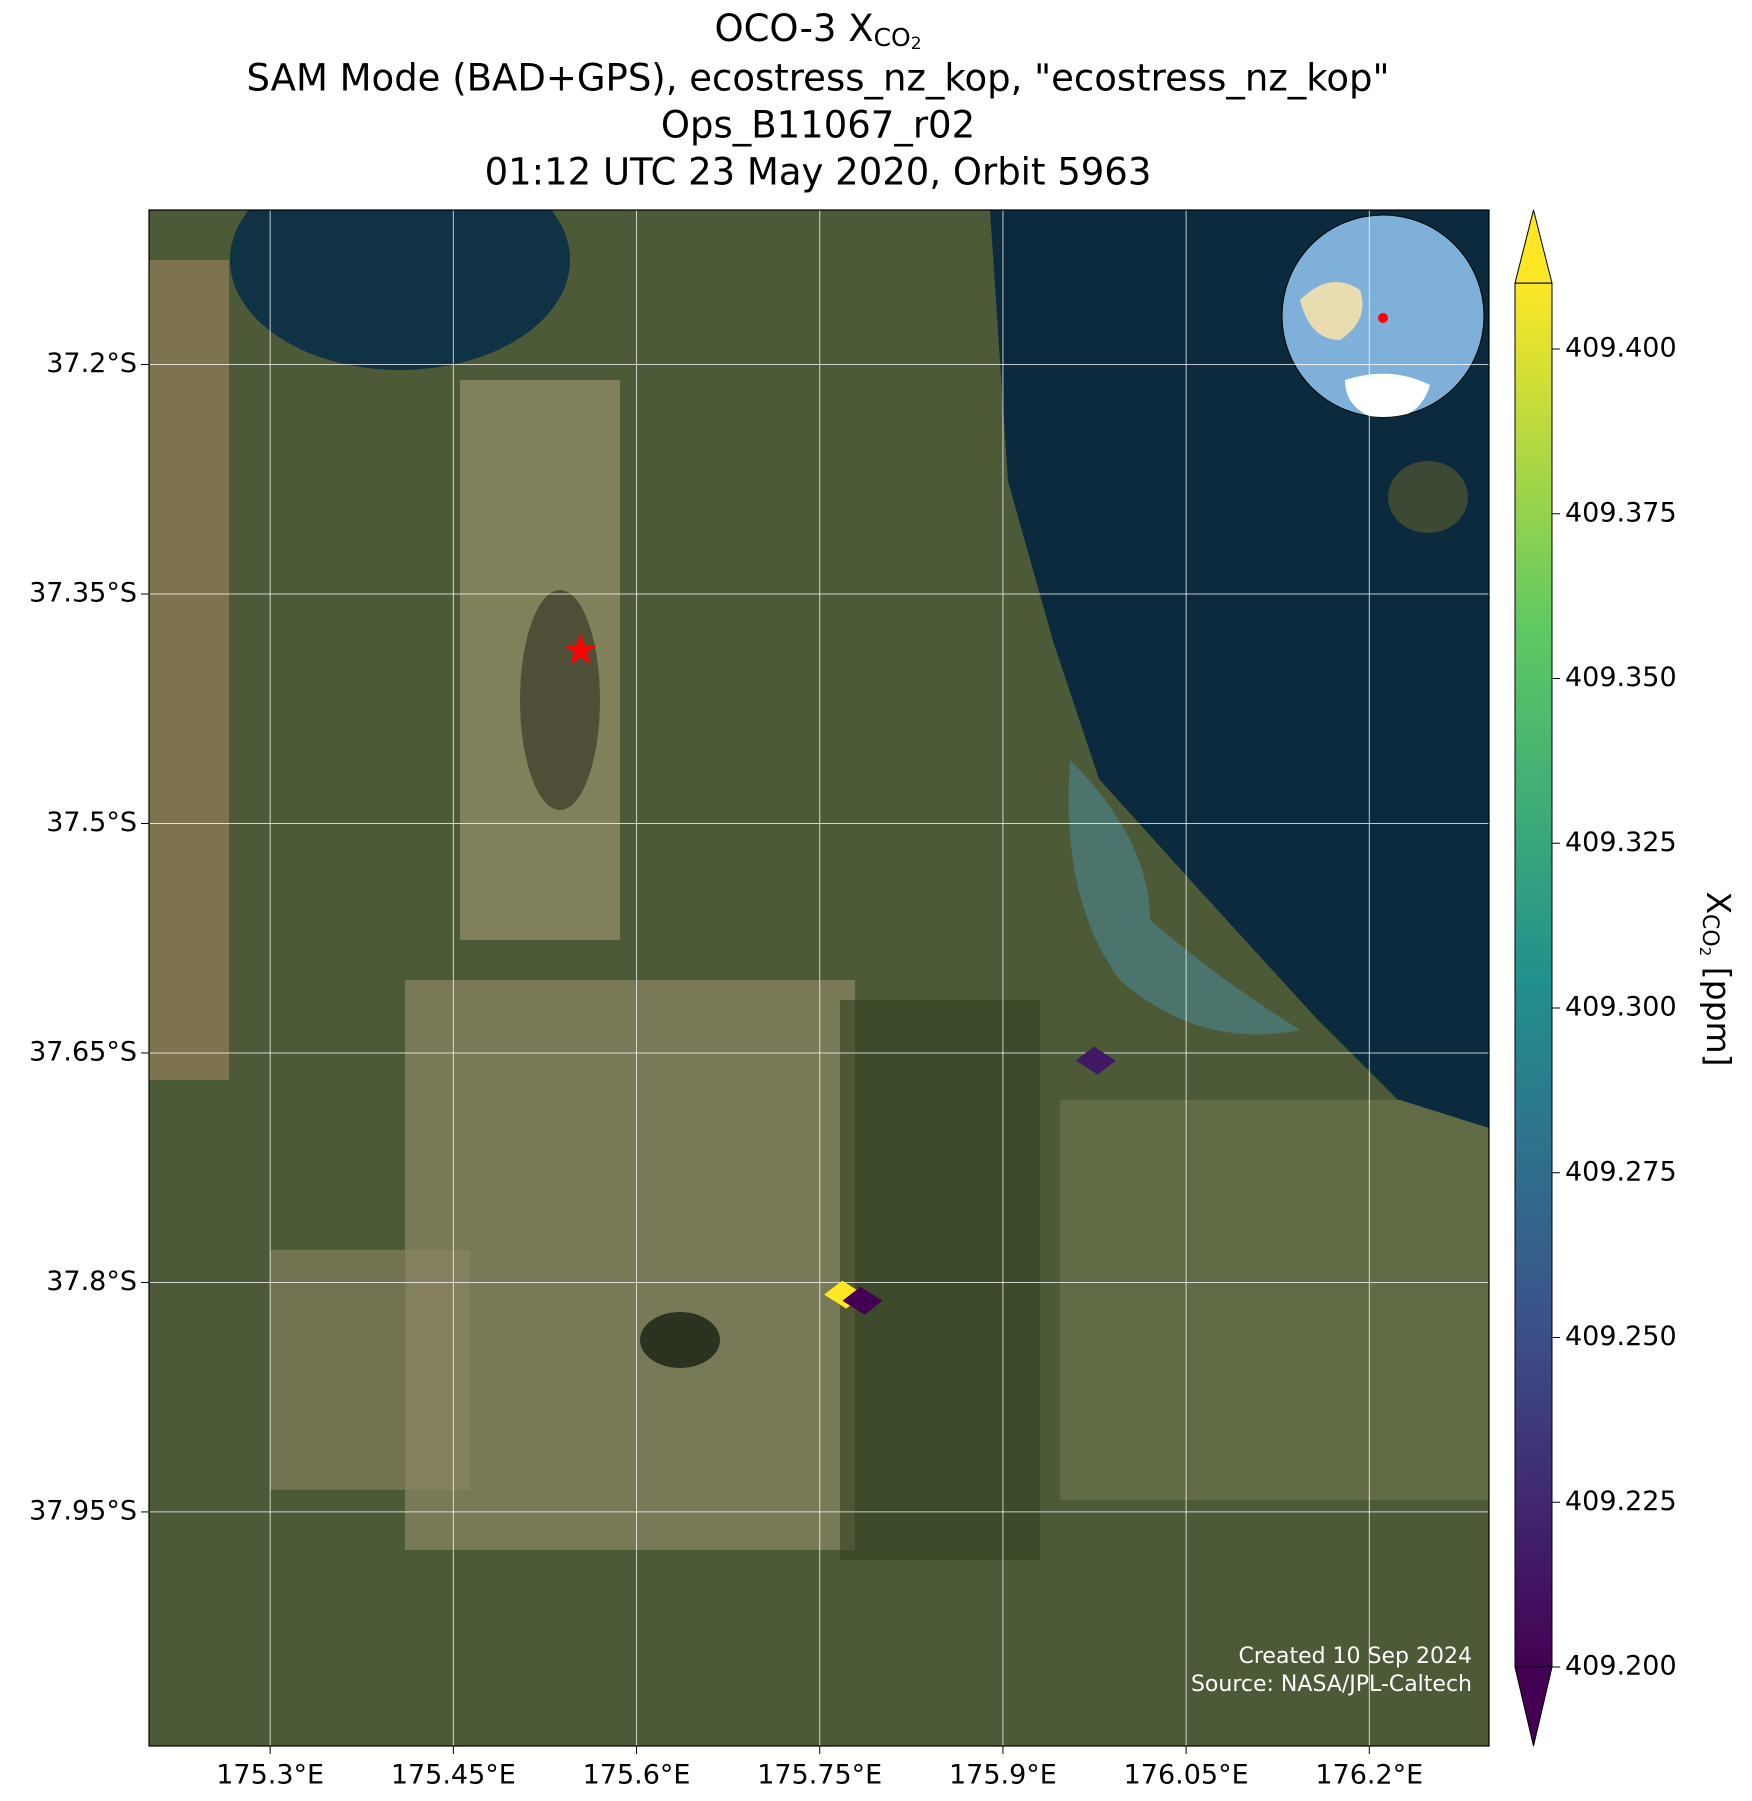 The width and height of the screenshot is (1752, 1801). What do you see at coordinates (1621, 1171) in the screenshot?
I see `colorbar-tick-label: 409.275` at bounding box center [1621, 1171].